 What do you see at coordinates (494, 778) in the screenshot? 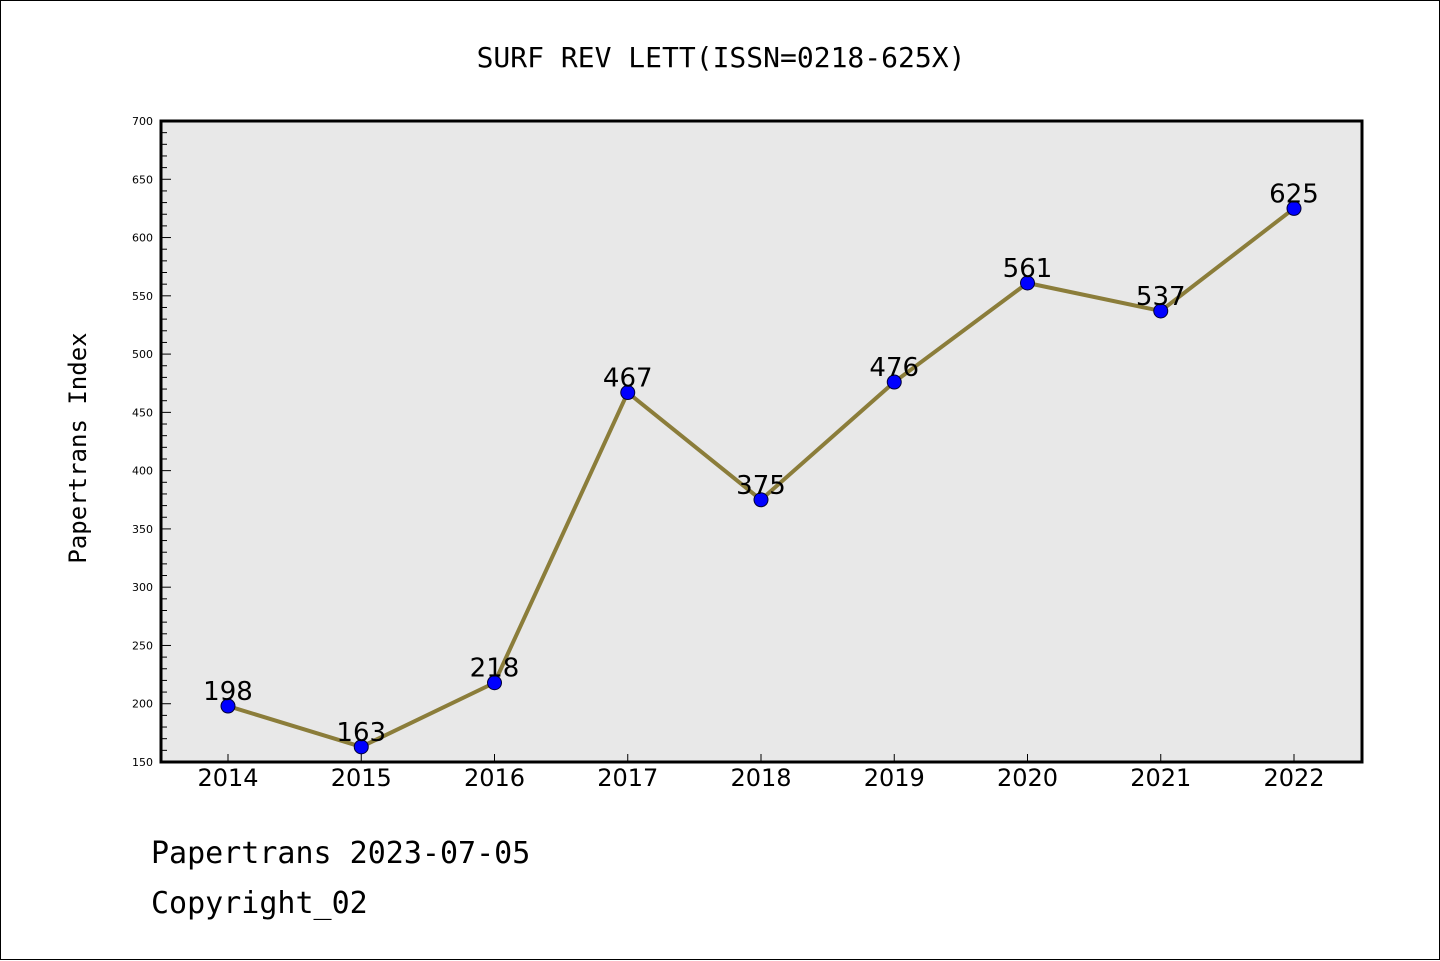
I see `x-tick-label: 2016` at bounding box center [494, 778].